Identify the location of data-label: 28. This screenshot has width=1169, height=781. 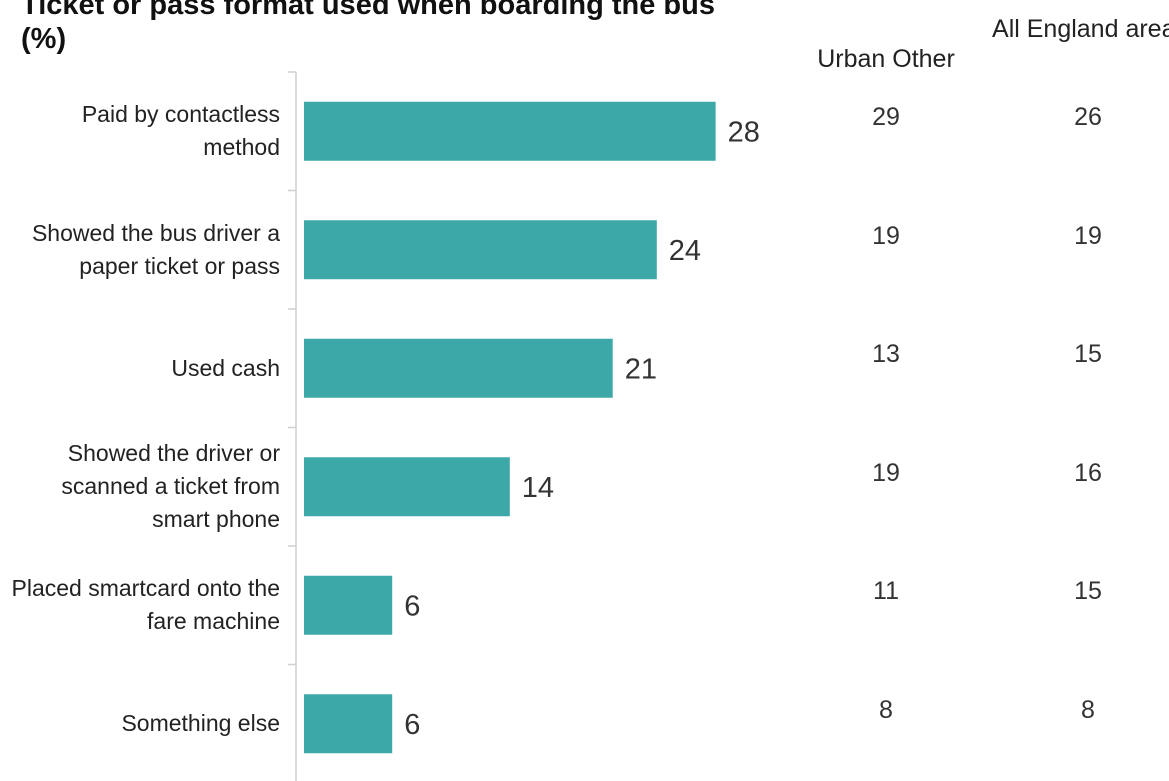
(744, 132).